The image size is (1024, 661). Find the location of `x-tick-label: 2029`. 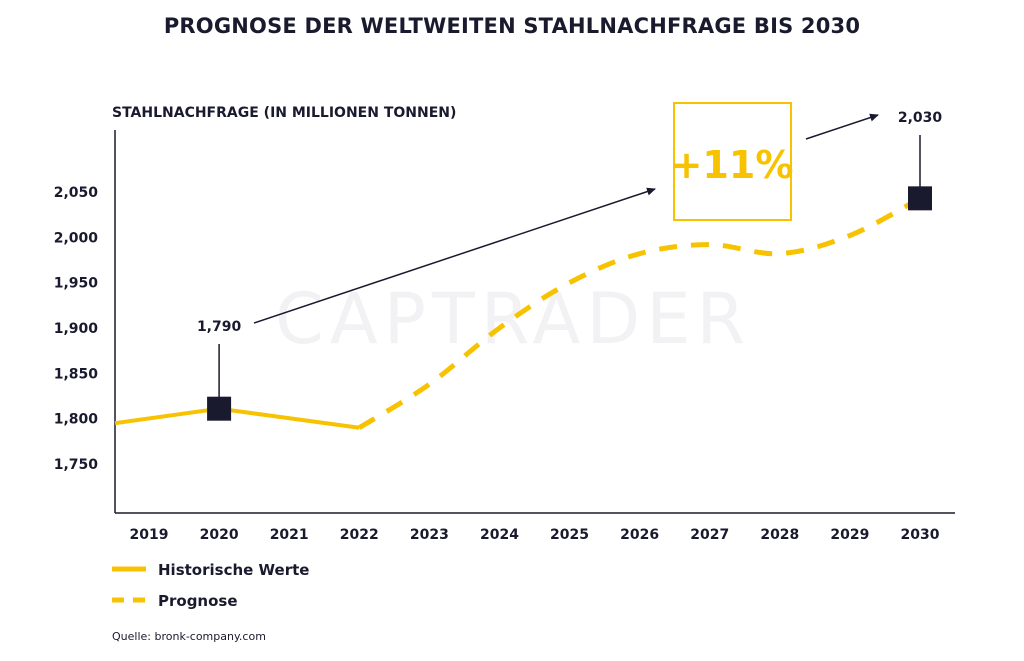

x-tick-label: 2029 is located at coordinates (849, 535).